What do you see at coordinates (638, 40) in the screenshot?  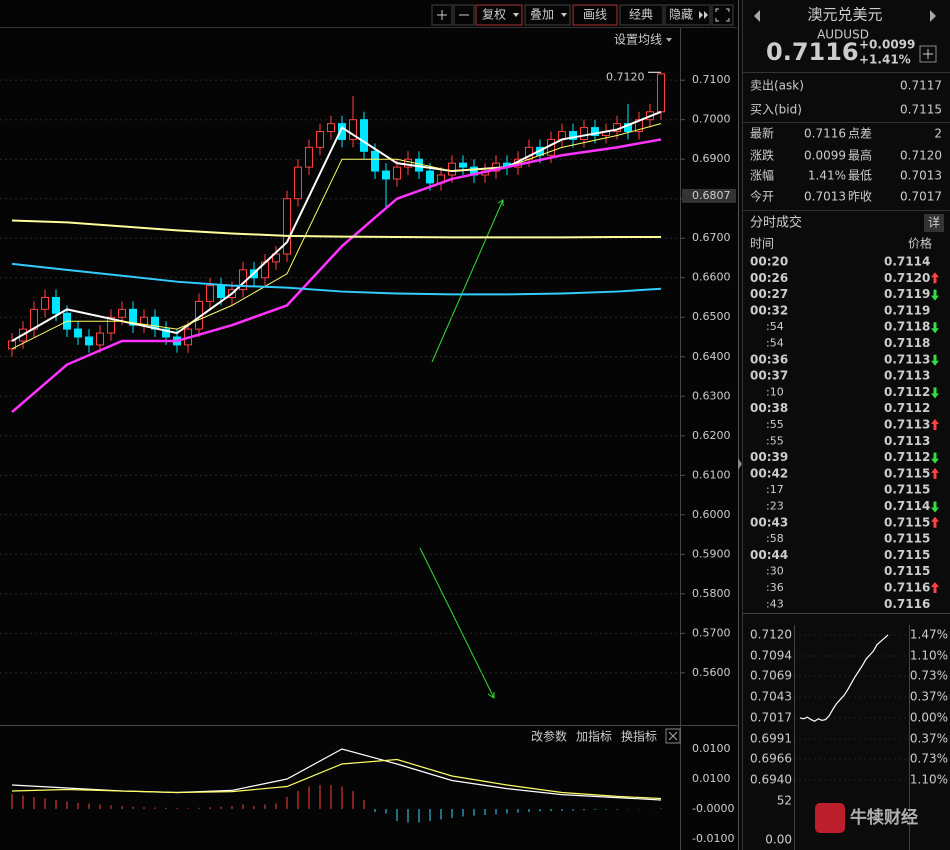 I see `ma-setting: 设置均线` at bounding box center [638, 40].